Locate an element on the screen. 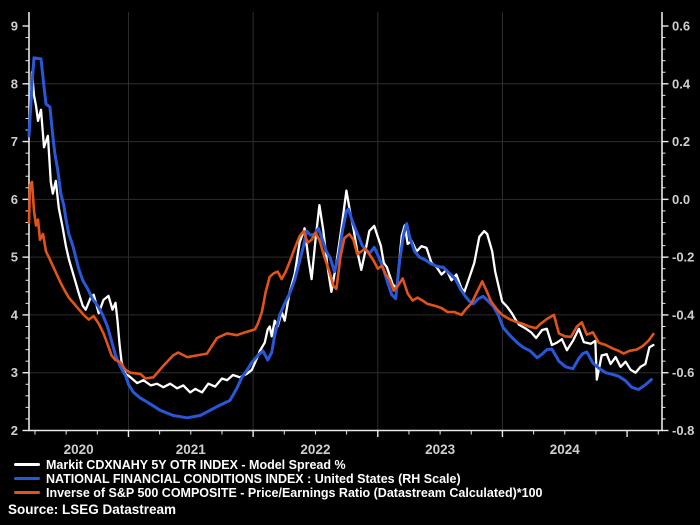 This screenshot has height=525, width=700. svg-text: 0.6 is located at coordinates (681, 26).